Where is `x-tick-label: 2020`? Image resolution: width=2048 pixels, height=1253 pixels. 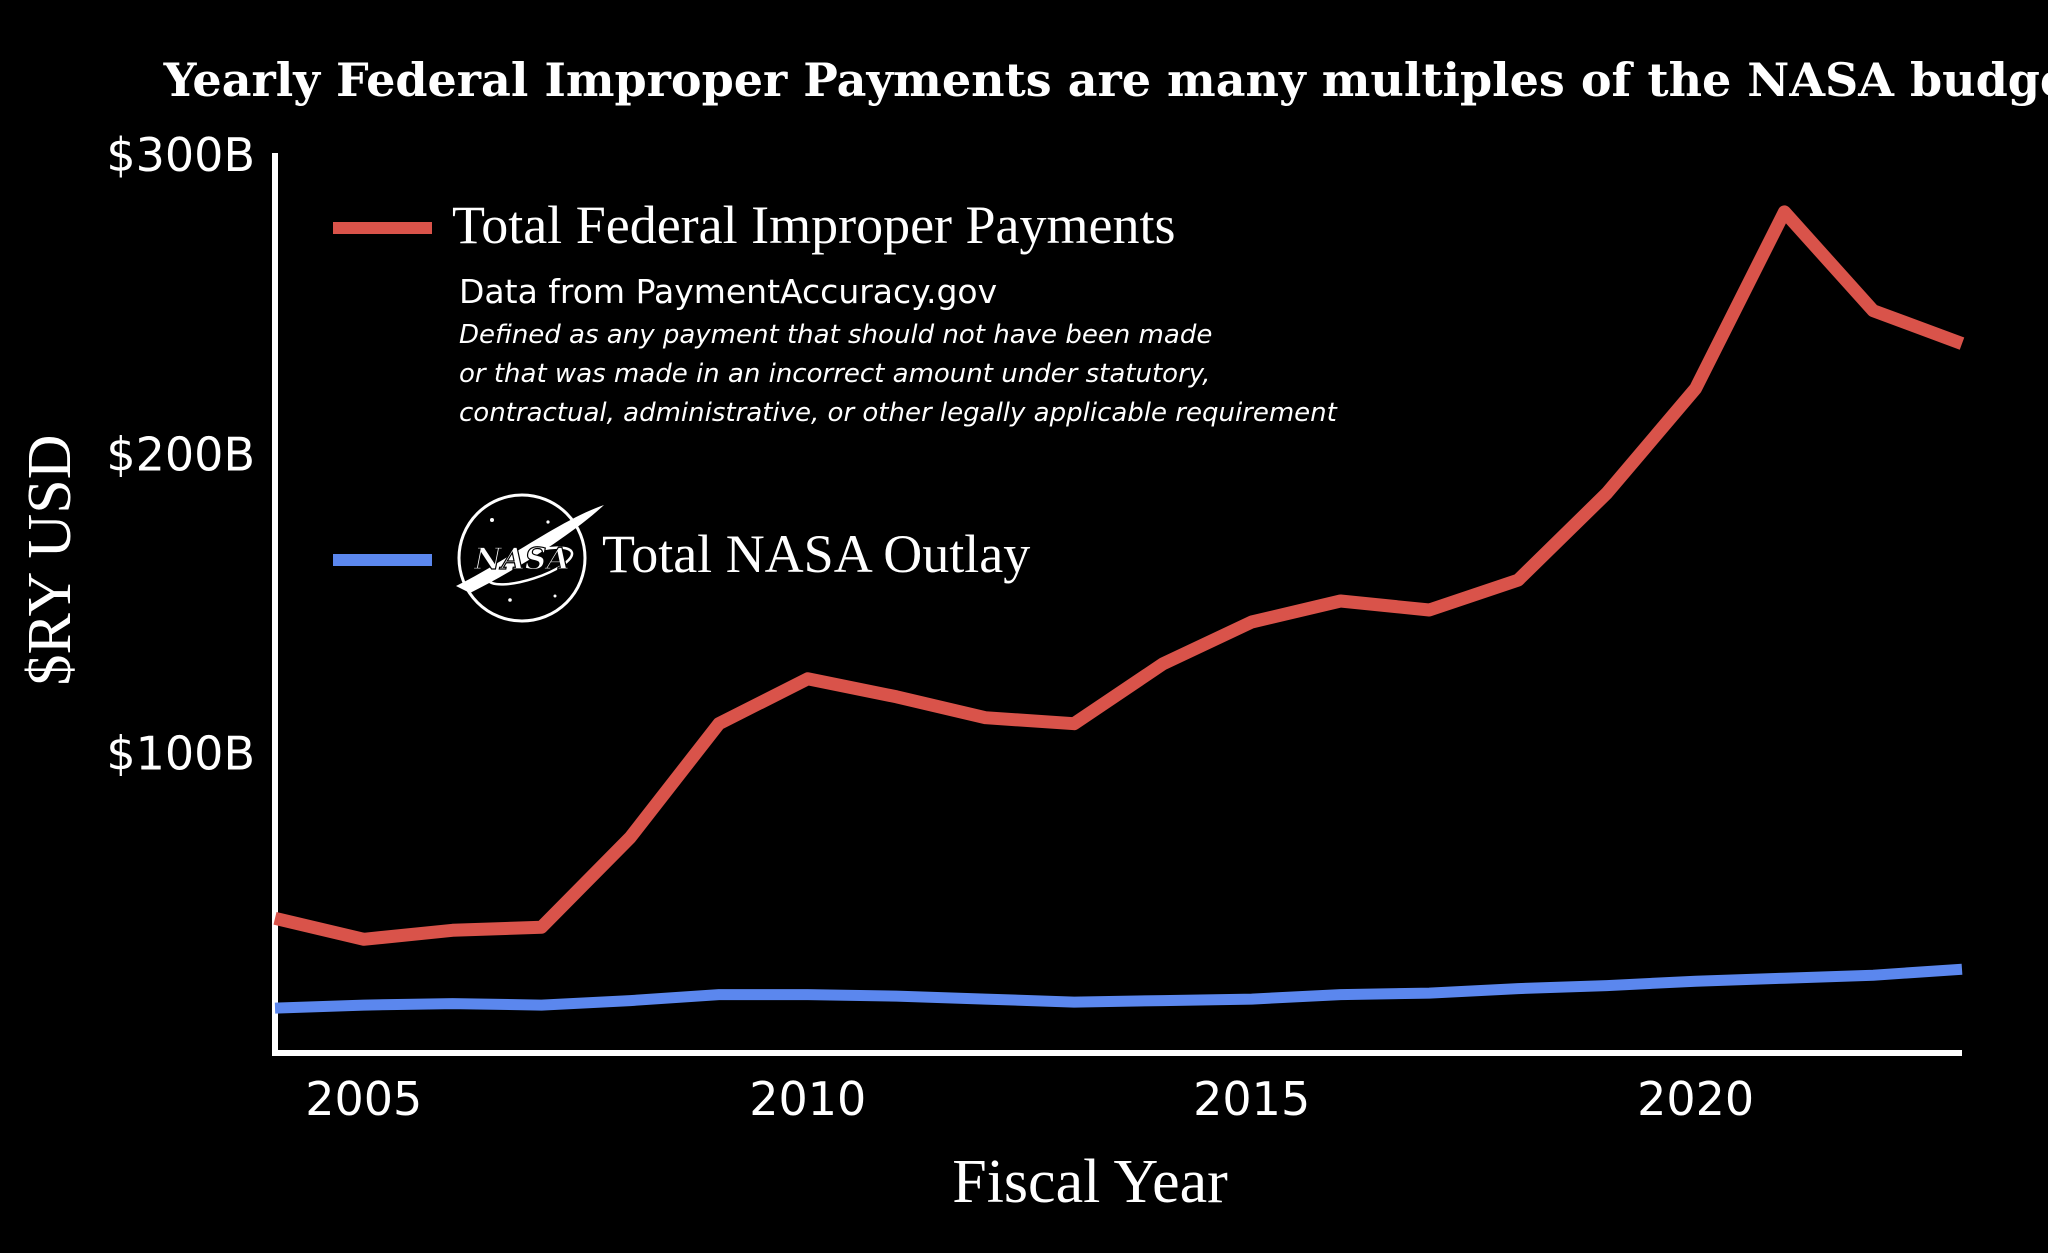 x-tick-label: 2020 is located at coordinates (1695, 1099).